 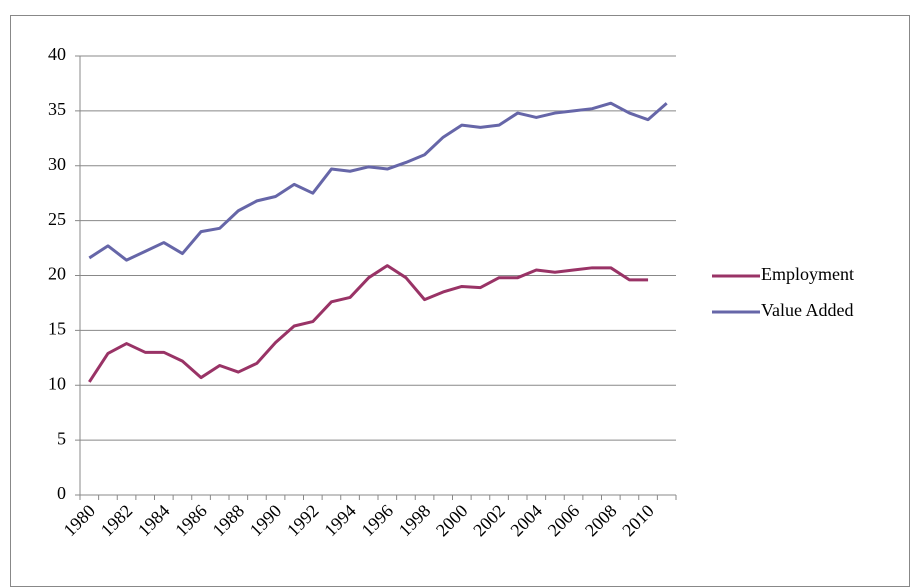 I want to click on y-tick-label: 5, so click(x=61, y=438).